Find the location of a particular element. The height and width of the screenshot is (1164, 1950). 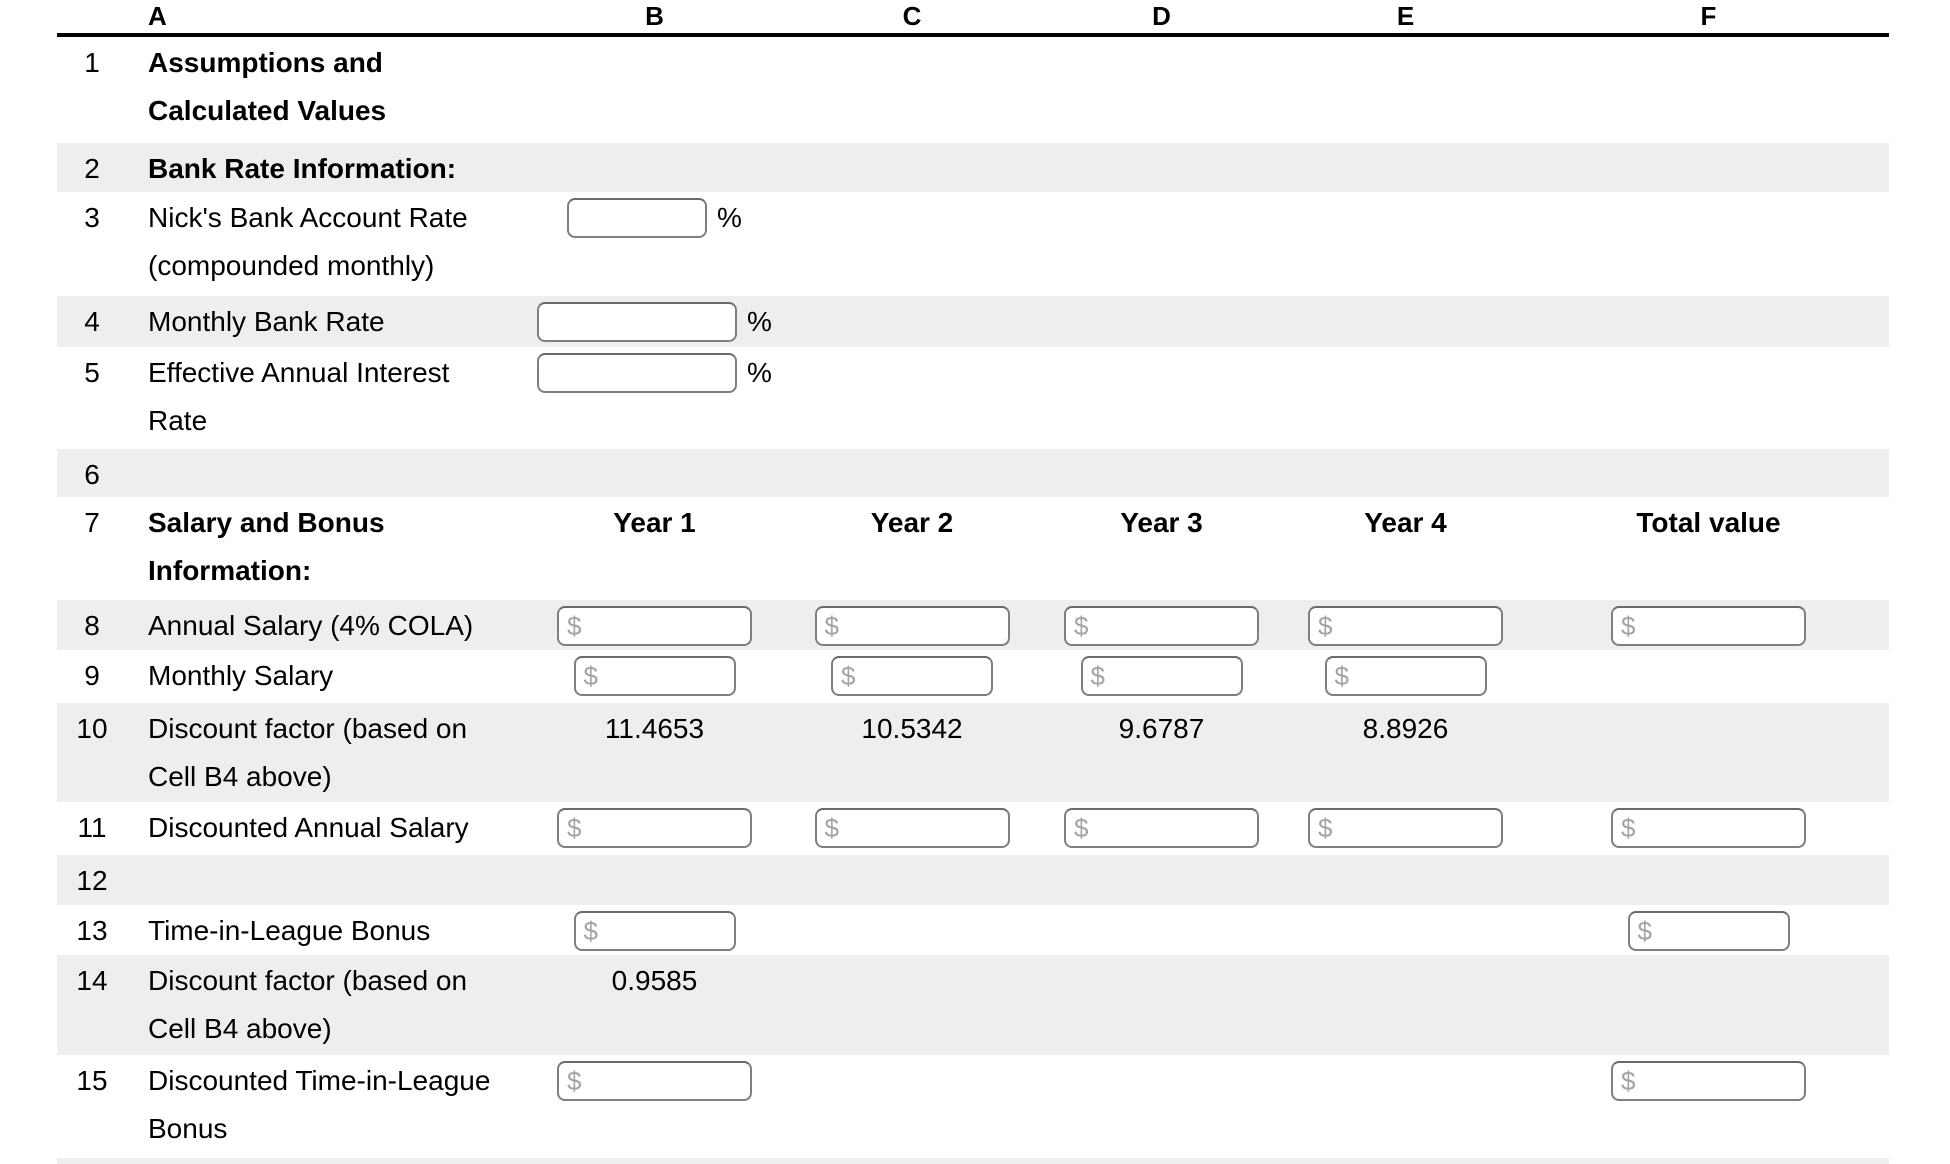

cell-B8: $ is located at coordinates (654, 626).